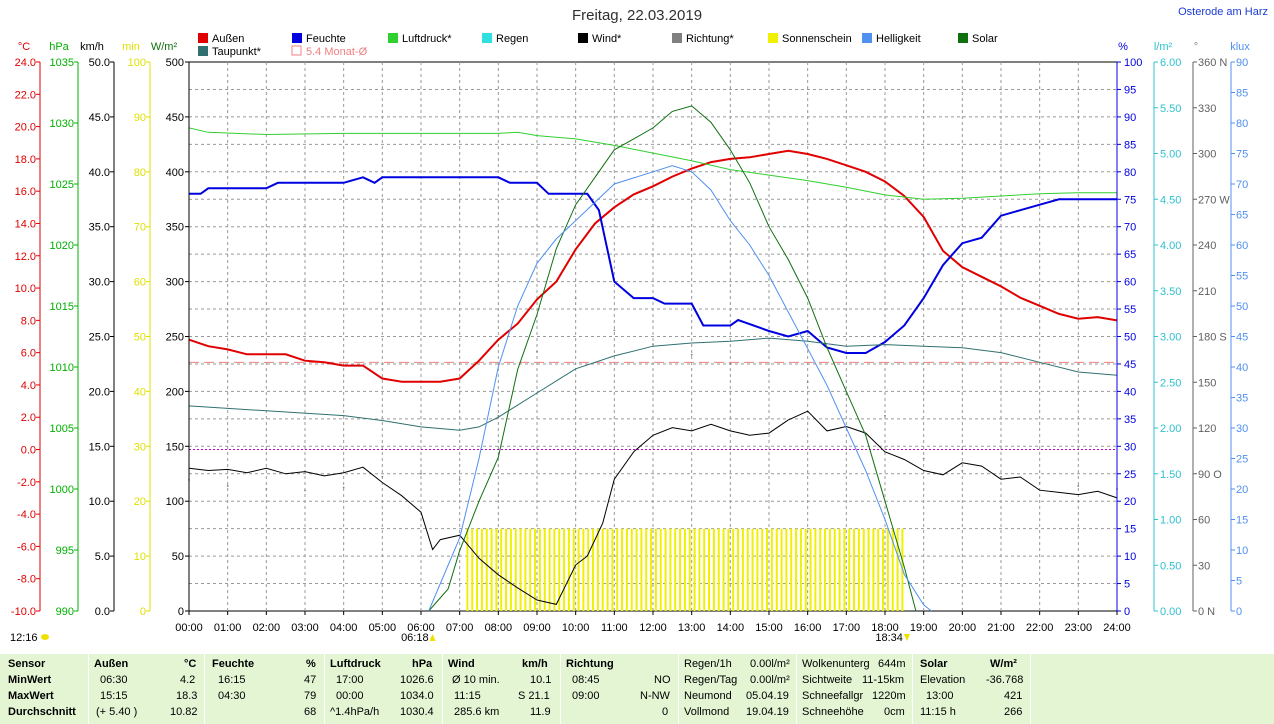  I want to click on solar-tick-label: 350, so click(175, 228).